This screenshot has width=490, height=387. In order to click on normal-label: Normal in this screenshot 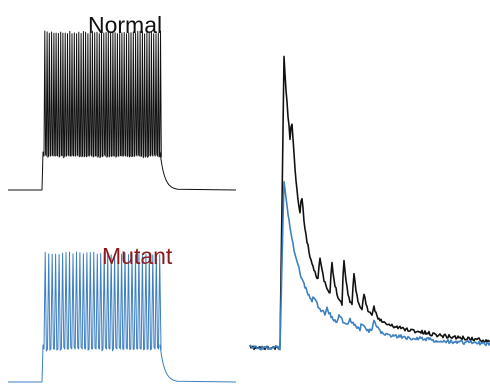, I will do `click(125, 25)`.